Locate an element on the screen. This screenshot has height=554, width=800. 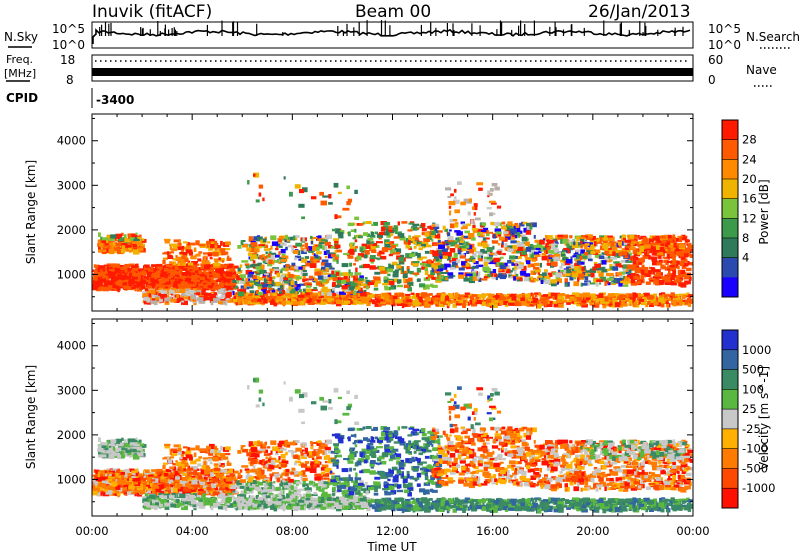
nave-label: Nave is located at coordinates (761, 70).